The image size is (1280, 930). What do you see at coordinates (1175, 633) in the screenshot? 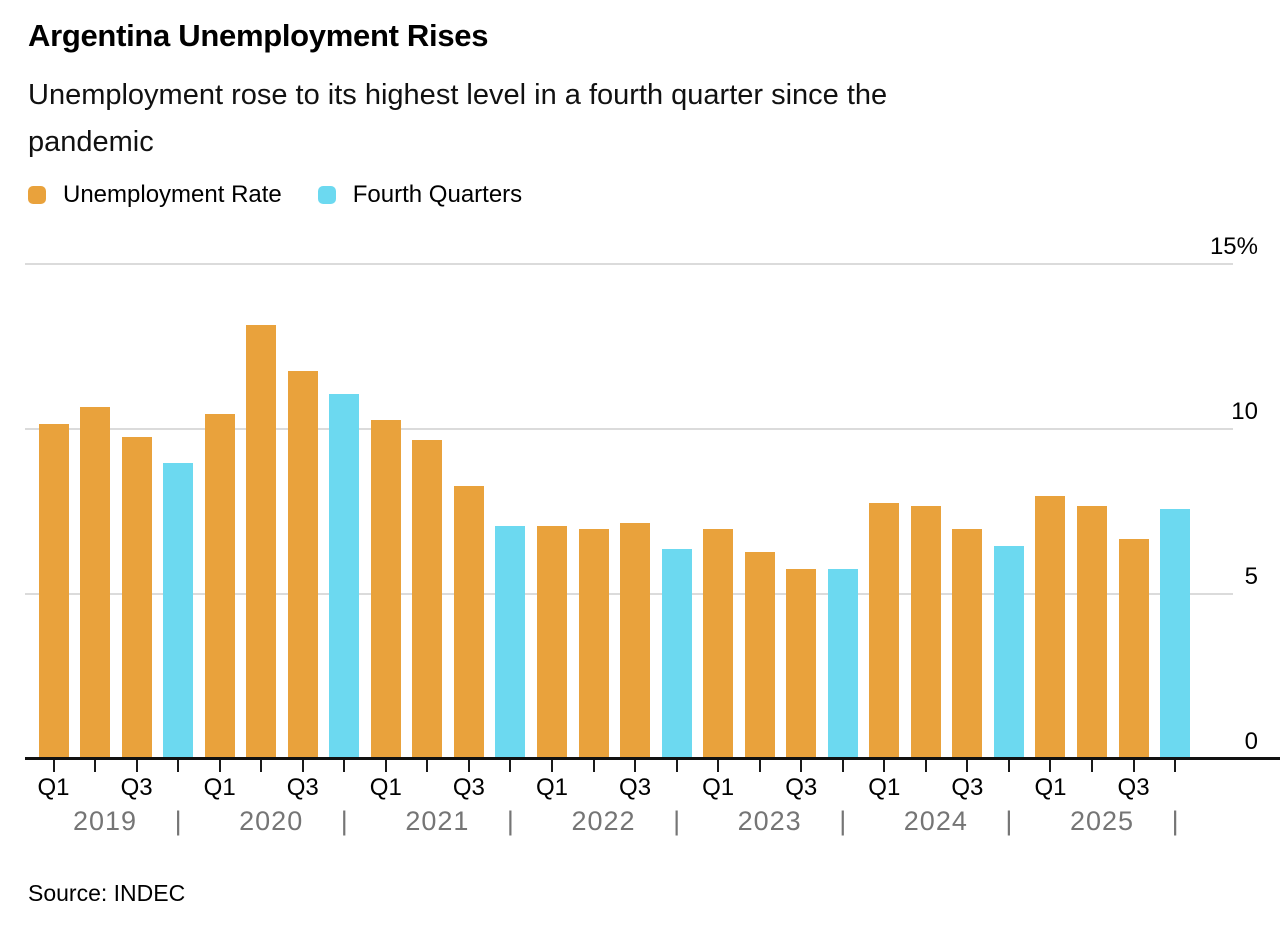
I see `bar-2025-q4` at bounding box center [1175, 633].